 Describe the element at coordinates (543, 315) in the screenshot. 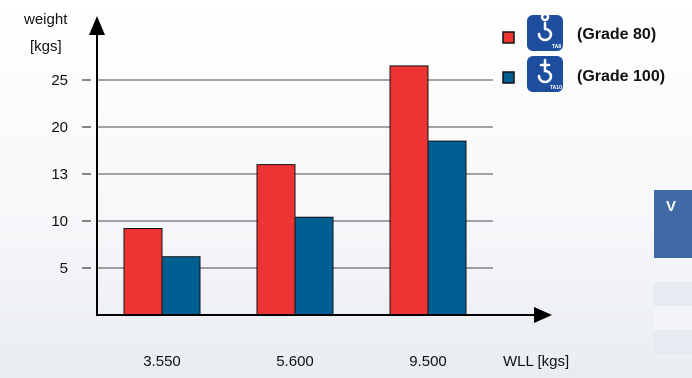

I see `x-axis-arrow` at that location.